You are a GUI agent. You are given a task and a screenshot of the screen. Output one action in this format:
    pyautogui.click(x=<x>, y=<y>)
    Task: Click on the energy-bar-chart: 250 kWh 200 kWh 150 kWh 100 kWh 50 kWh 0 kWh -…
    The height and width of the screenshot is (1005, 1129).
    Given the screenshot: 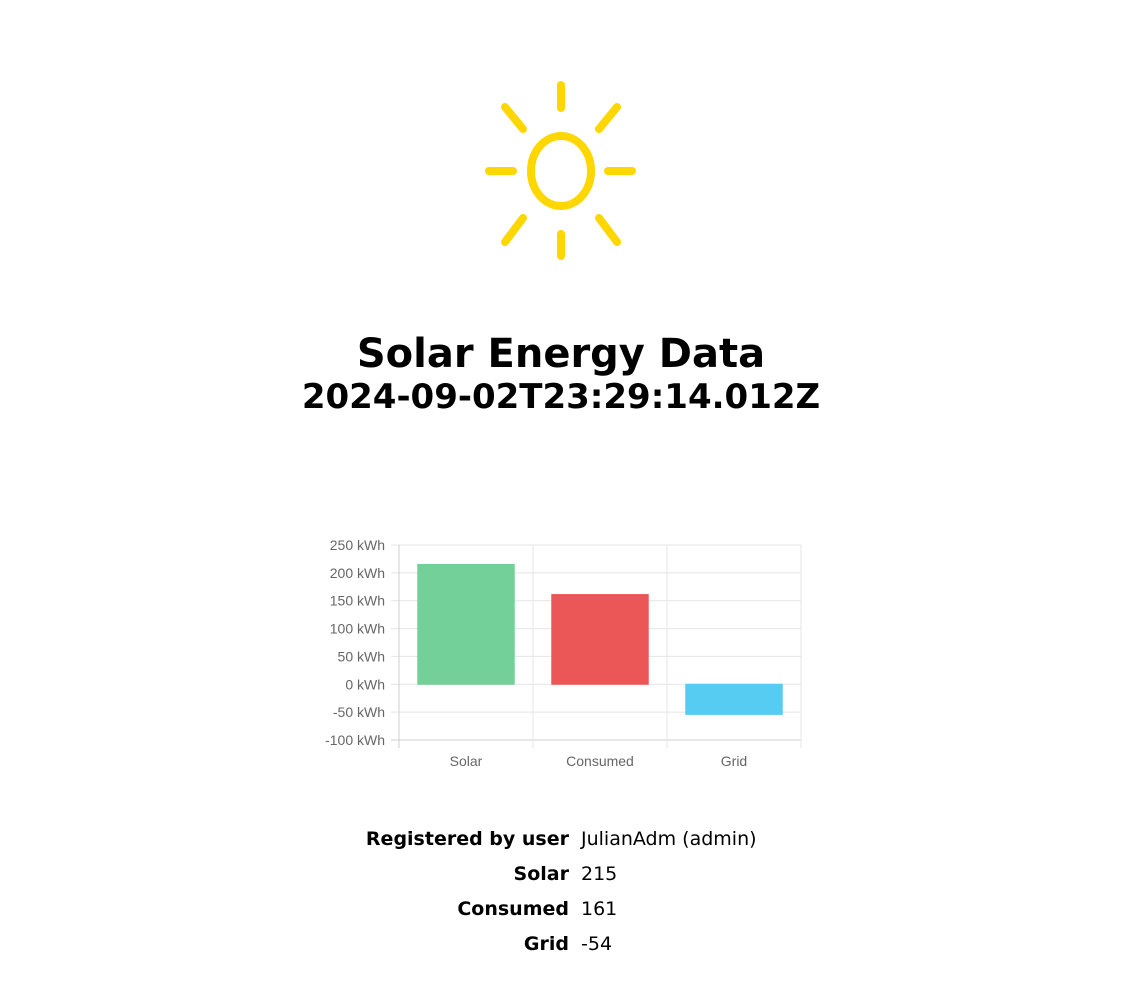 What is the action you would take?
    pyautogui.click(x=560, y=655)
    